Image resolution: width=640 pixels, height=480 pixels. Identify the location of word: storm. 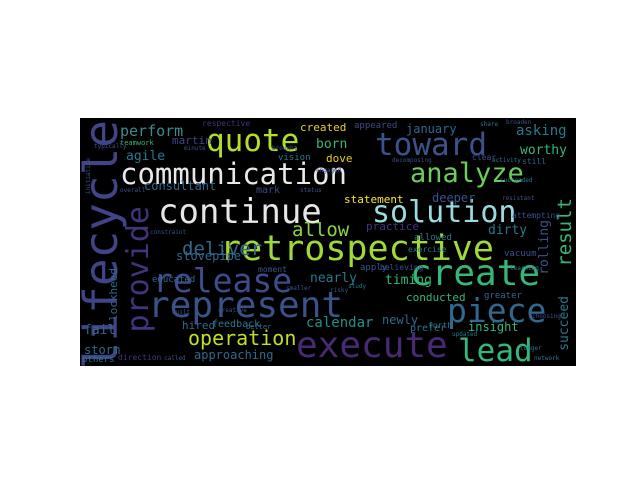
(102, 350).